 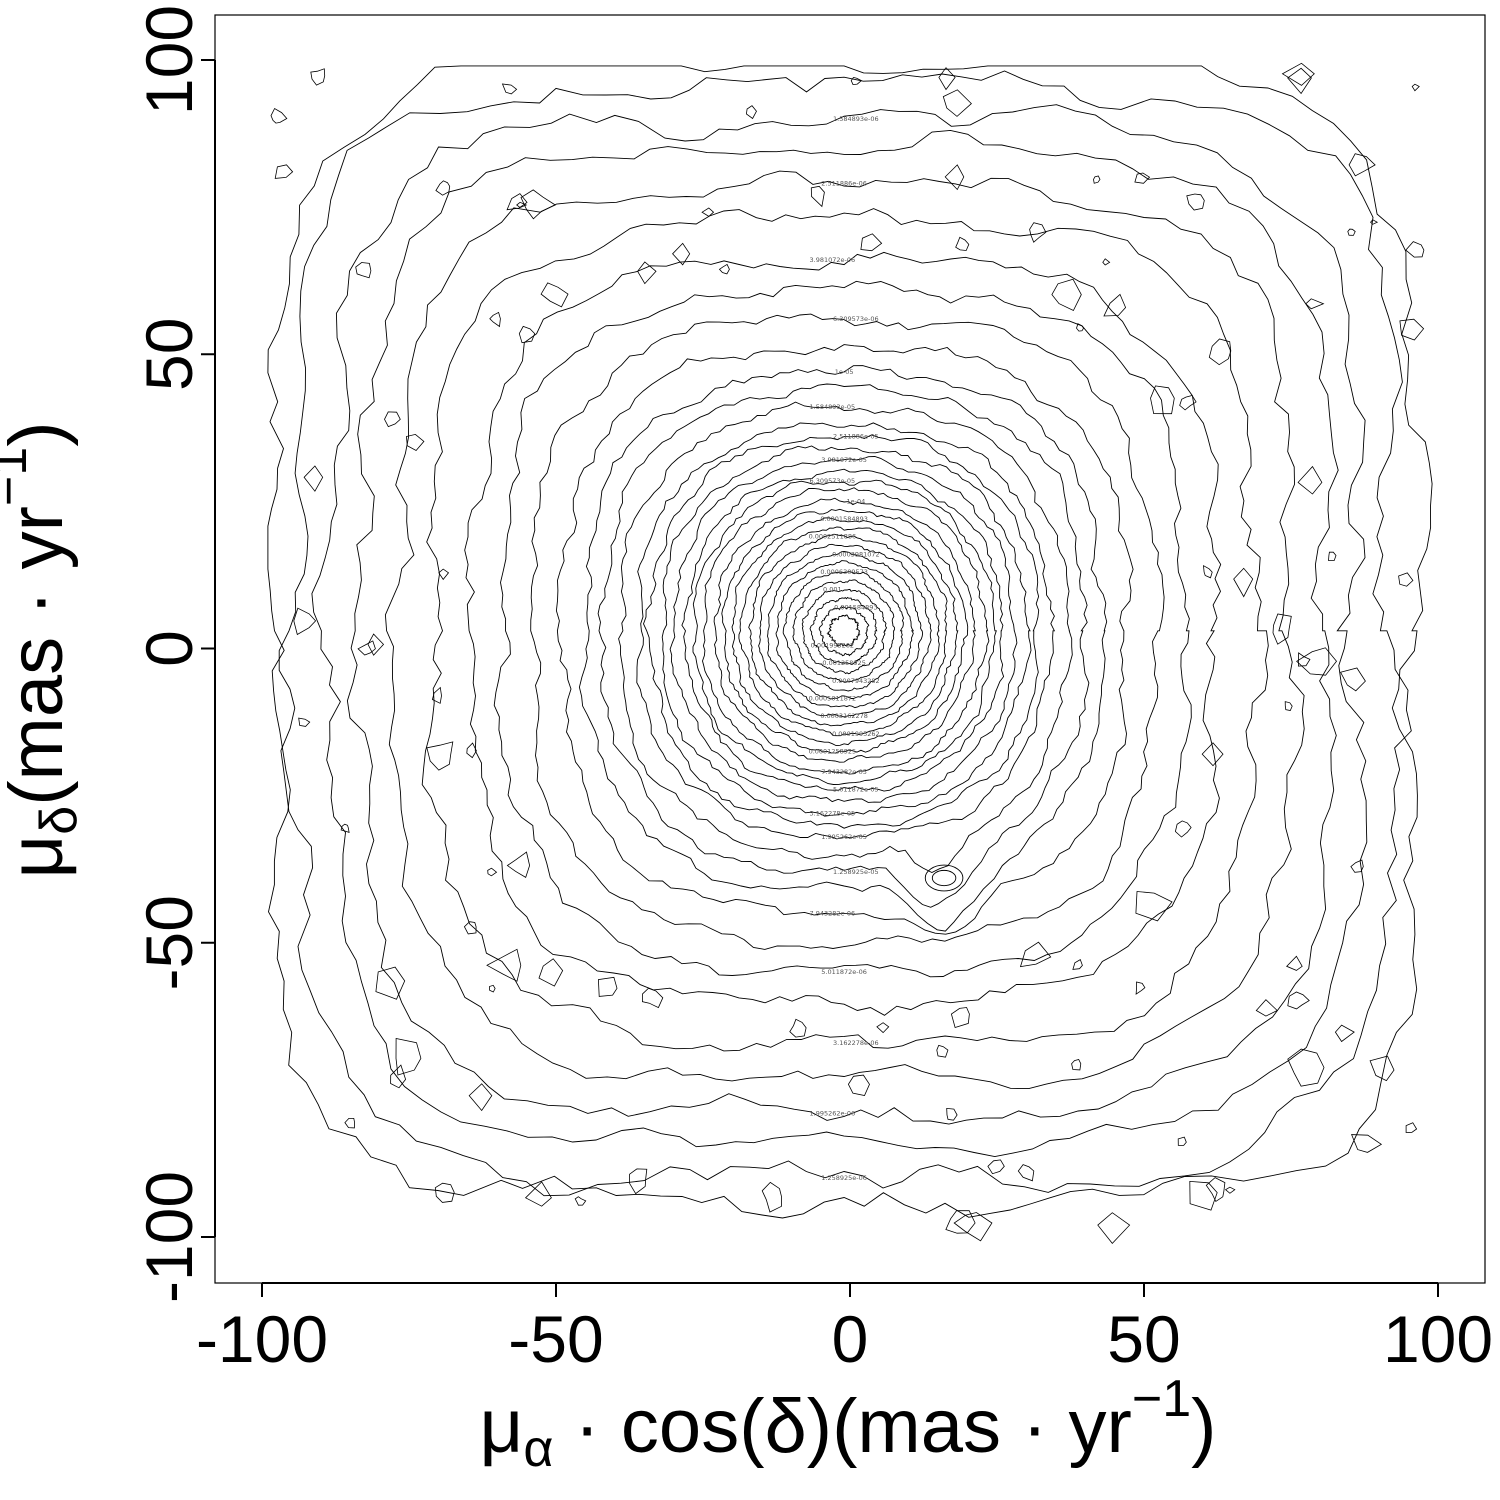 I want to click on contour-label: 5.011872e-05, so click(x=856, y=790).